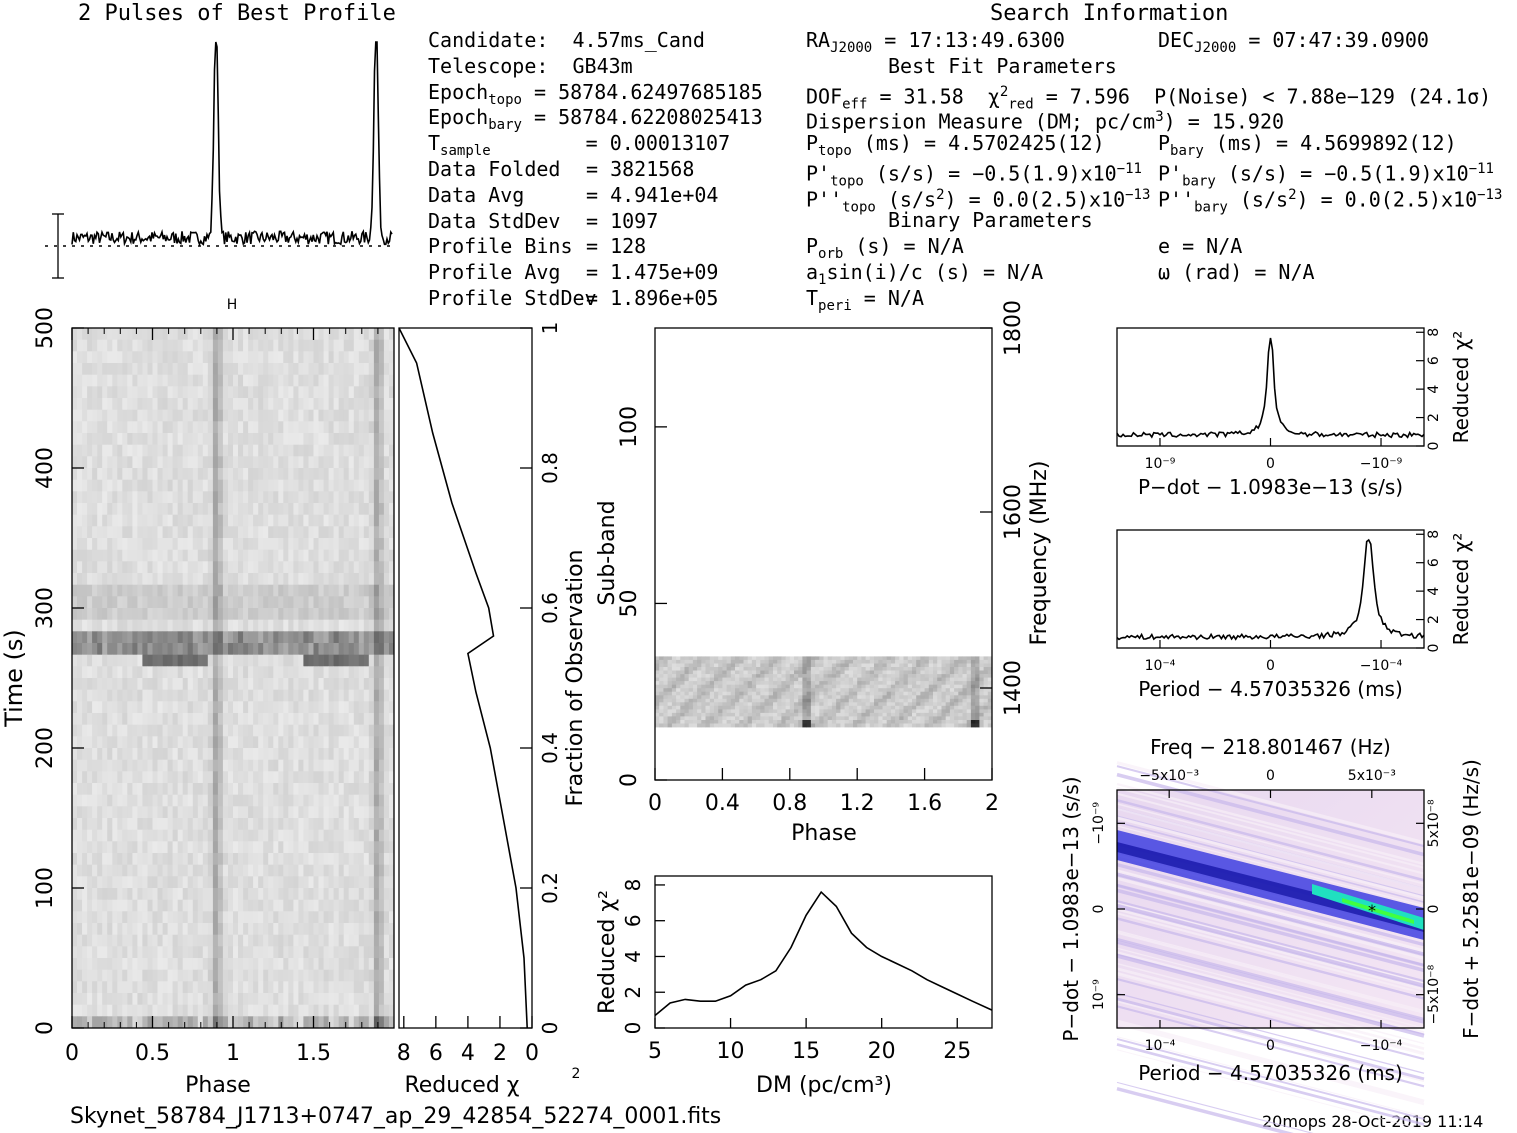 Image resolution: width=1517 pixels, height=1133 pixels. What do you see at coordinates (14, 678) in the screenshot?
I see `time-phase-ylabel: Time (s)` at bounding box center [14, 678].